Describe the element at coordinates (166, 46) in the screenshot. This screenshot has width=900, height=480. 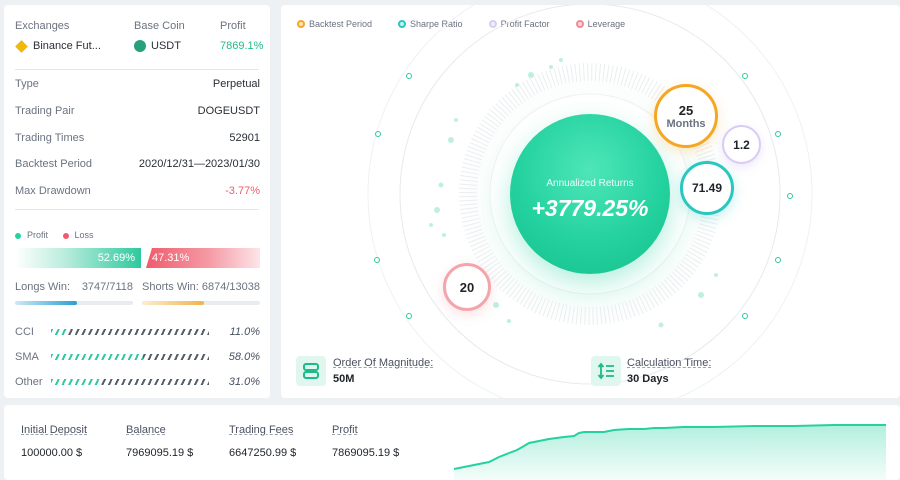
I see `base-coin-name: USDT` at that location.